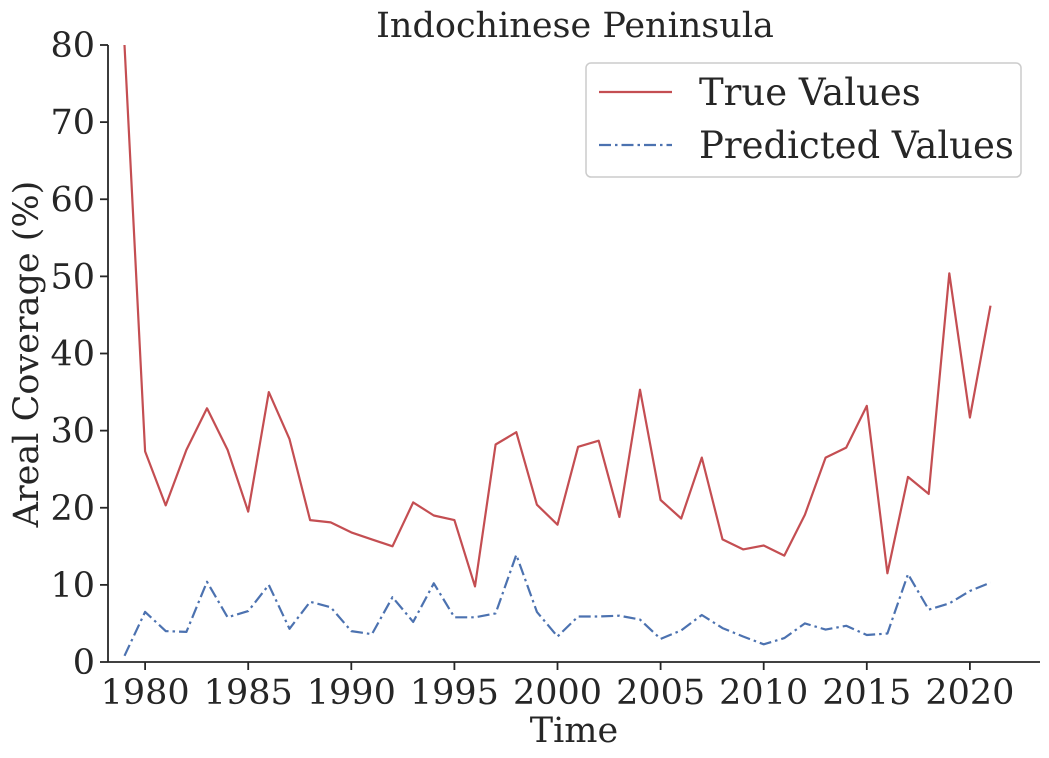 This screenshot has height=758, width=1049. Describe the element at coordinates (557, 693) in the screenshot. I see `x-tick-label: 2000` at that location.